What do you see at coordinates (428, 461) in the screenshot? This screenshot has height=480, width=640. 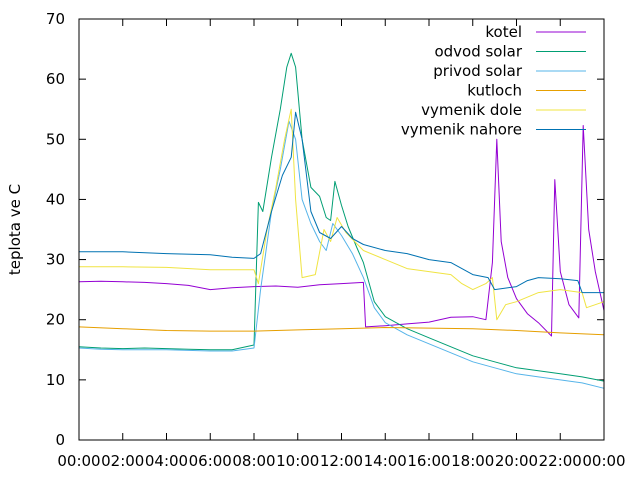 I see `x-tick-label: 16:00` at bounding box center [428, 461].